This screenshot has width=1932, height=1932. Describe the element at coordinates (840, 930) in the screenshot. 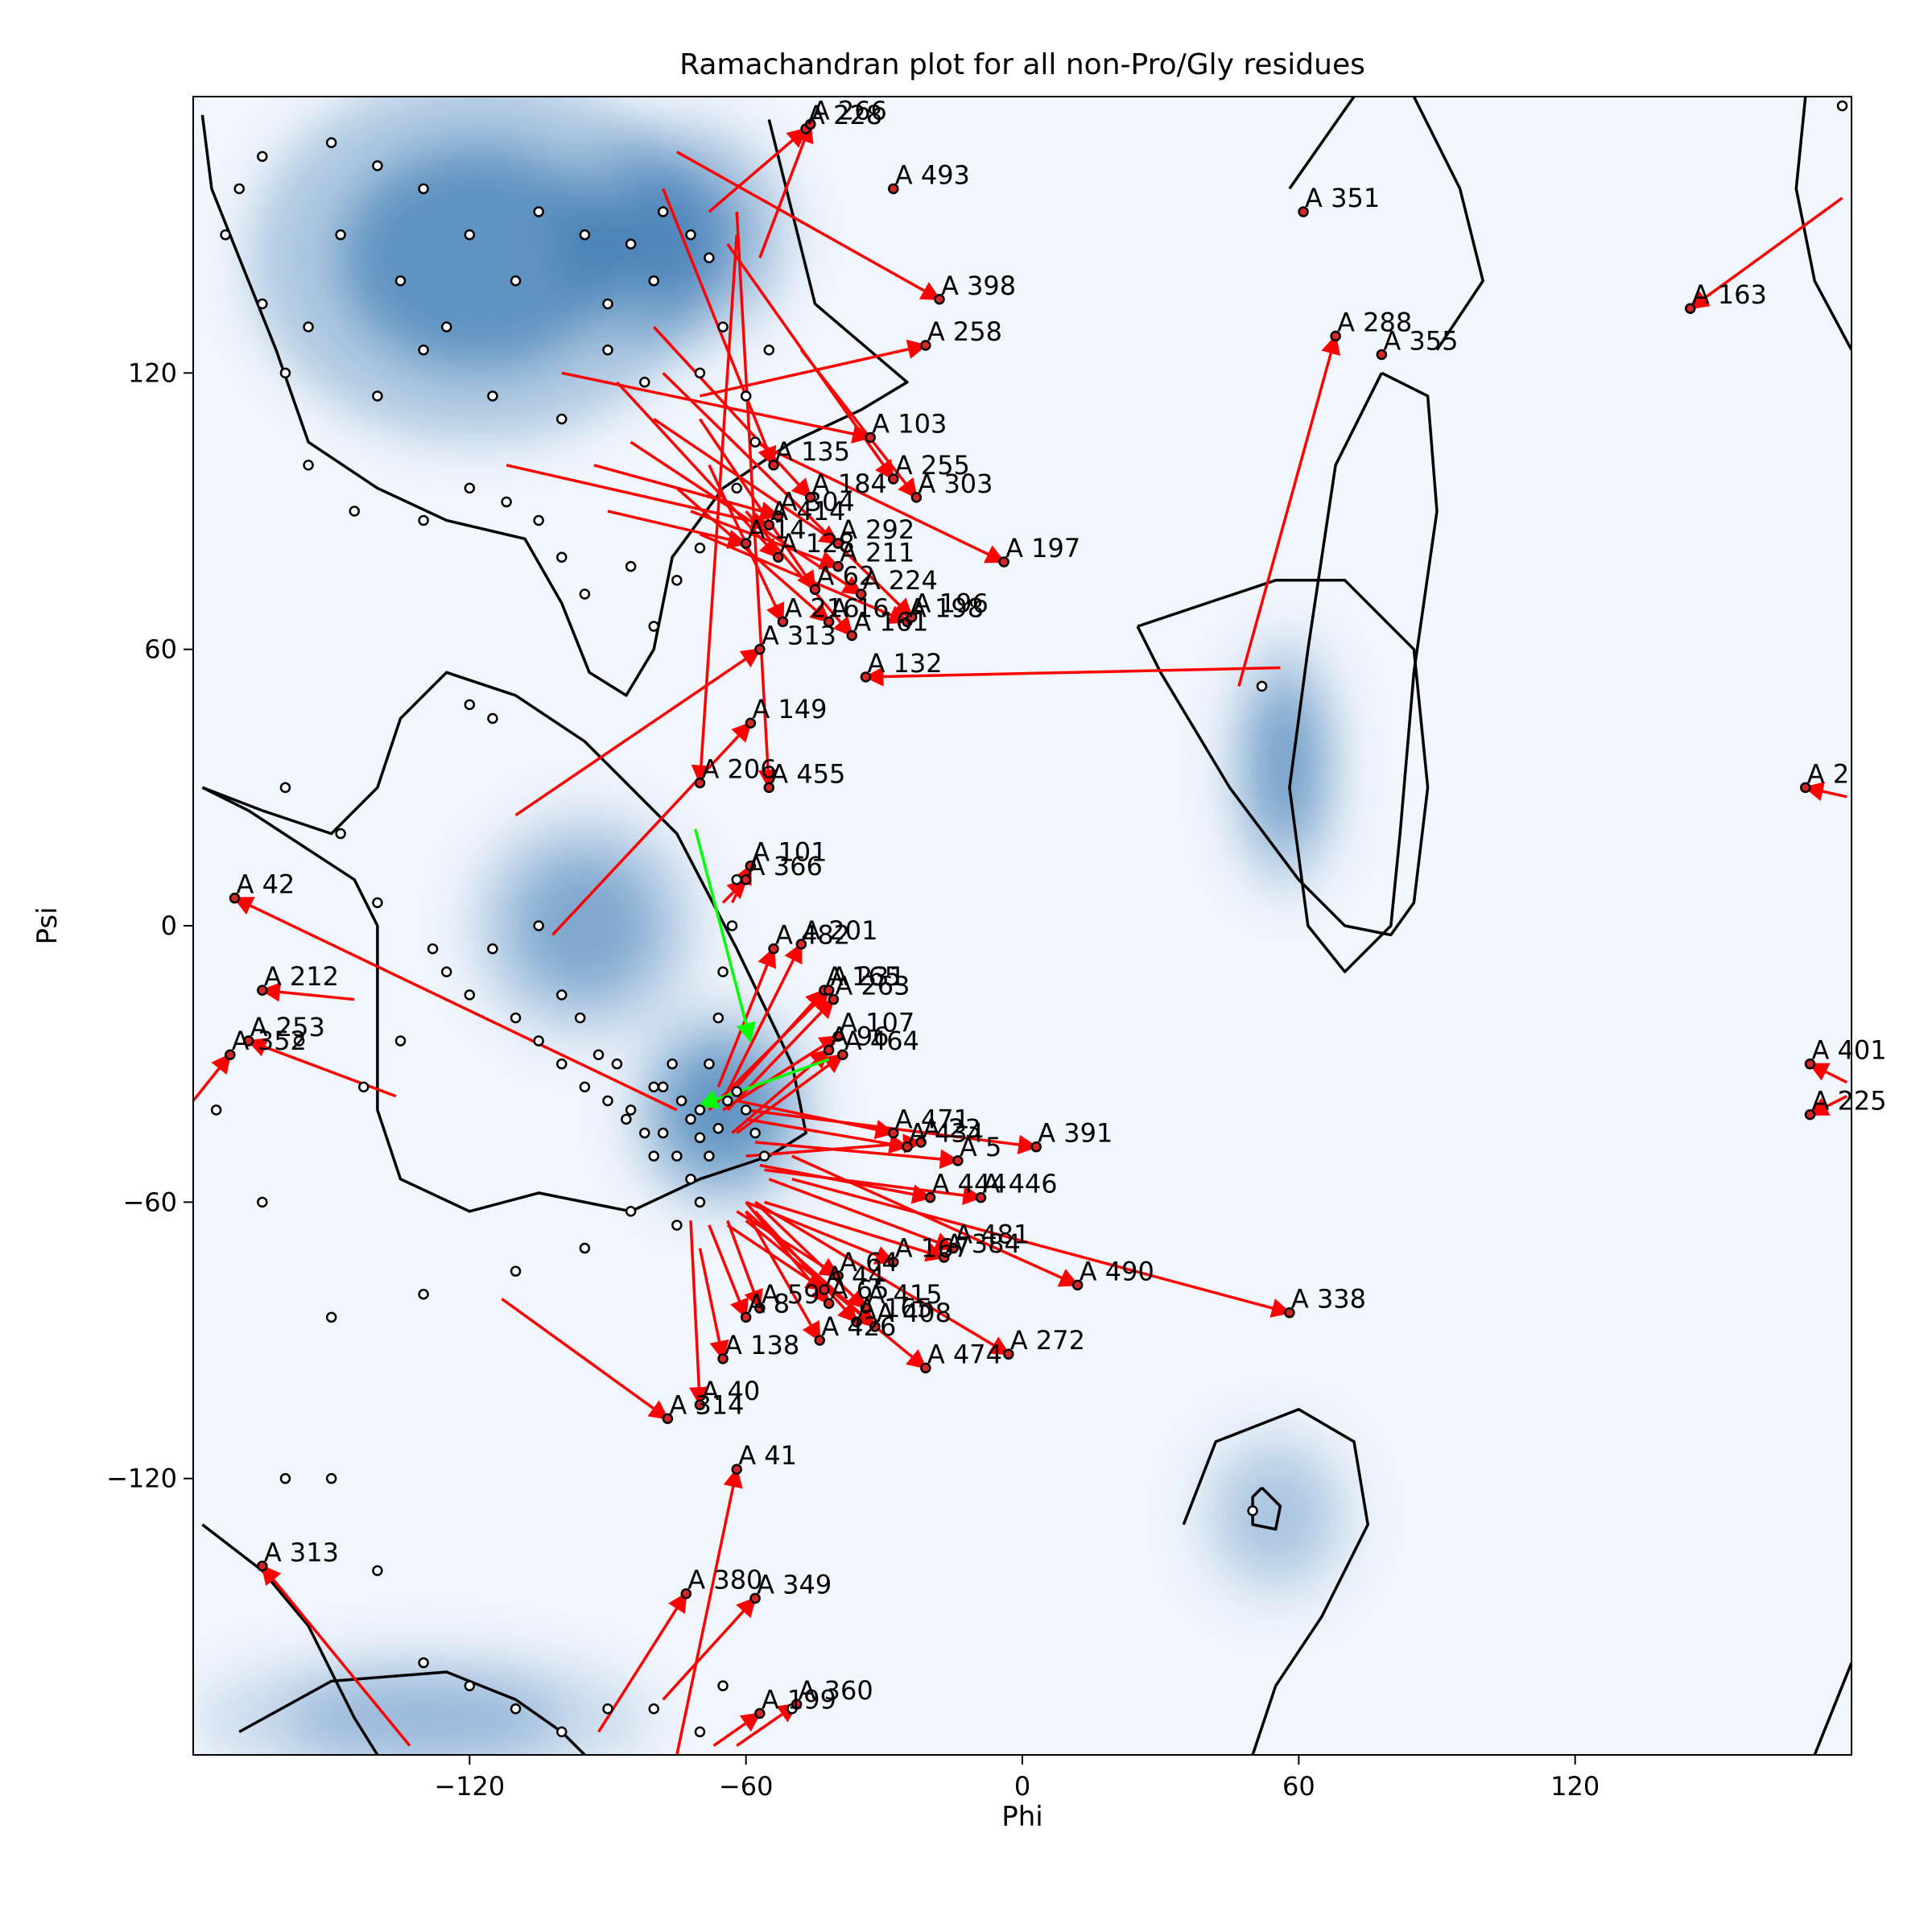

I see `outlier-label: A 201` at that location.